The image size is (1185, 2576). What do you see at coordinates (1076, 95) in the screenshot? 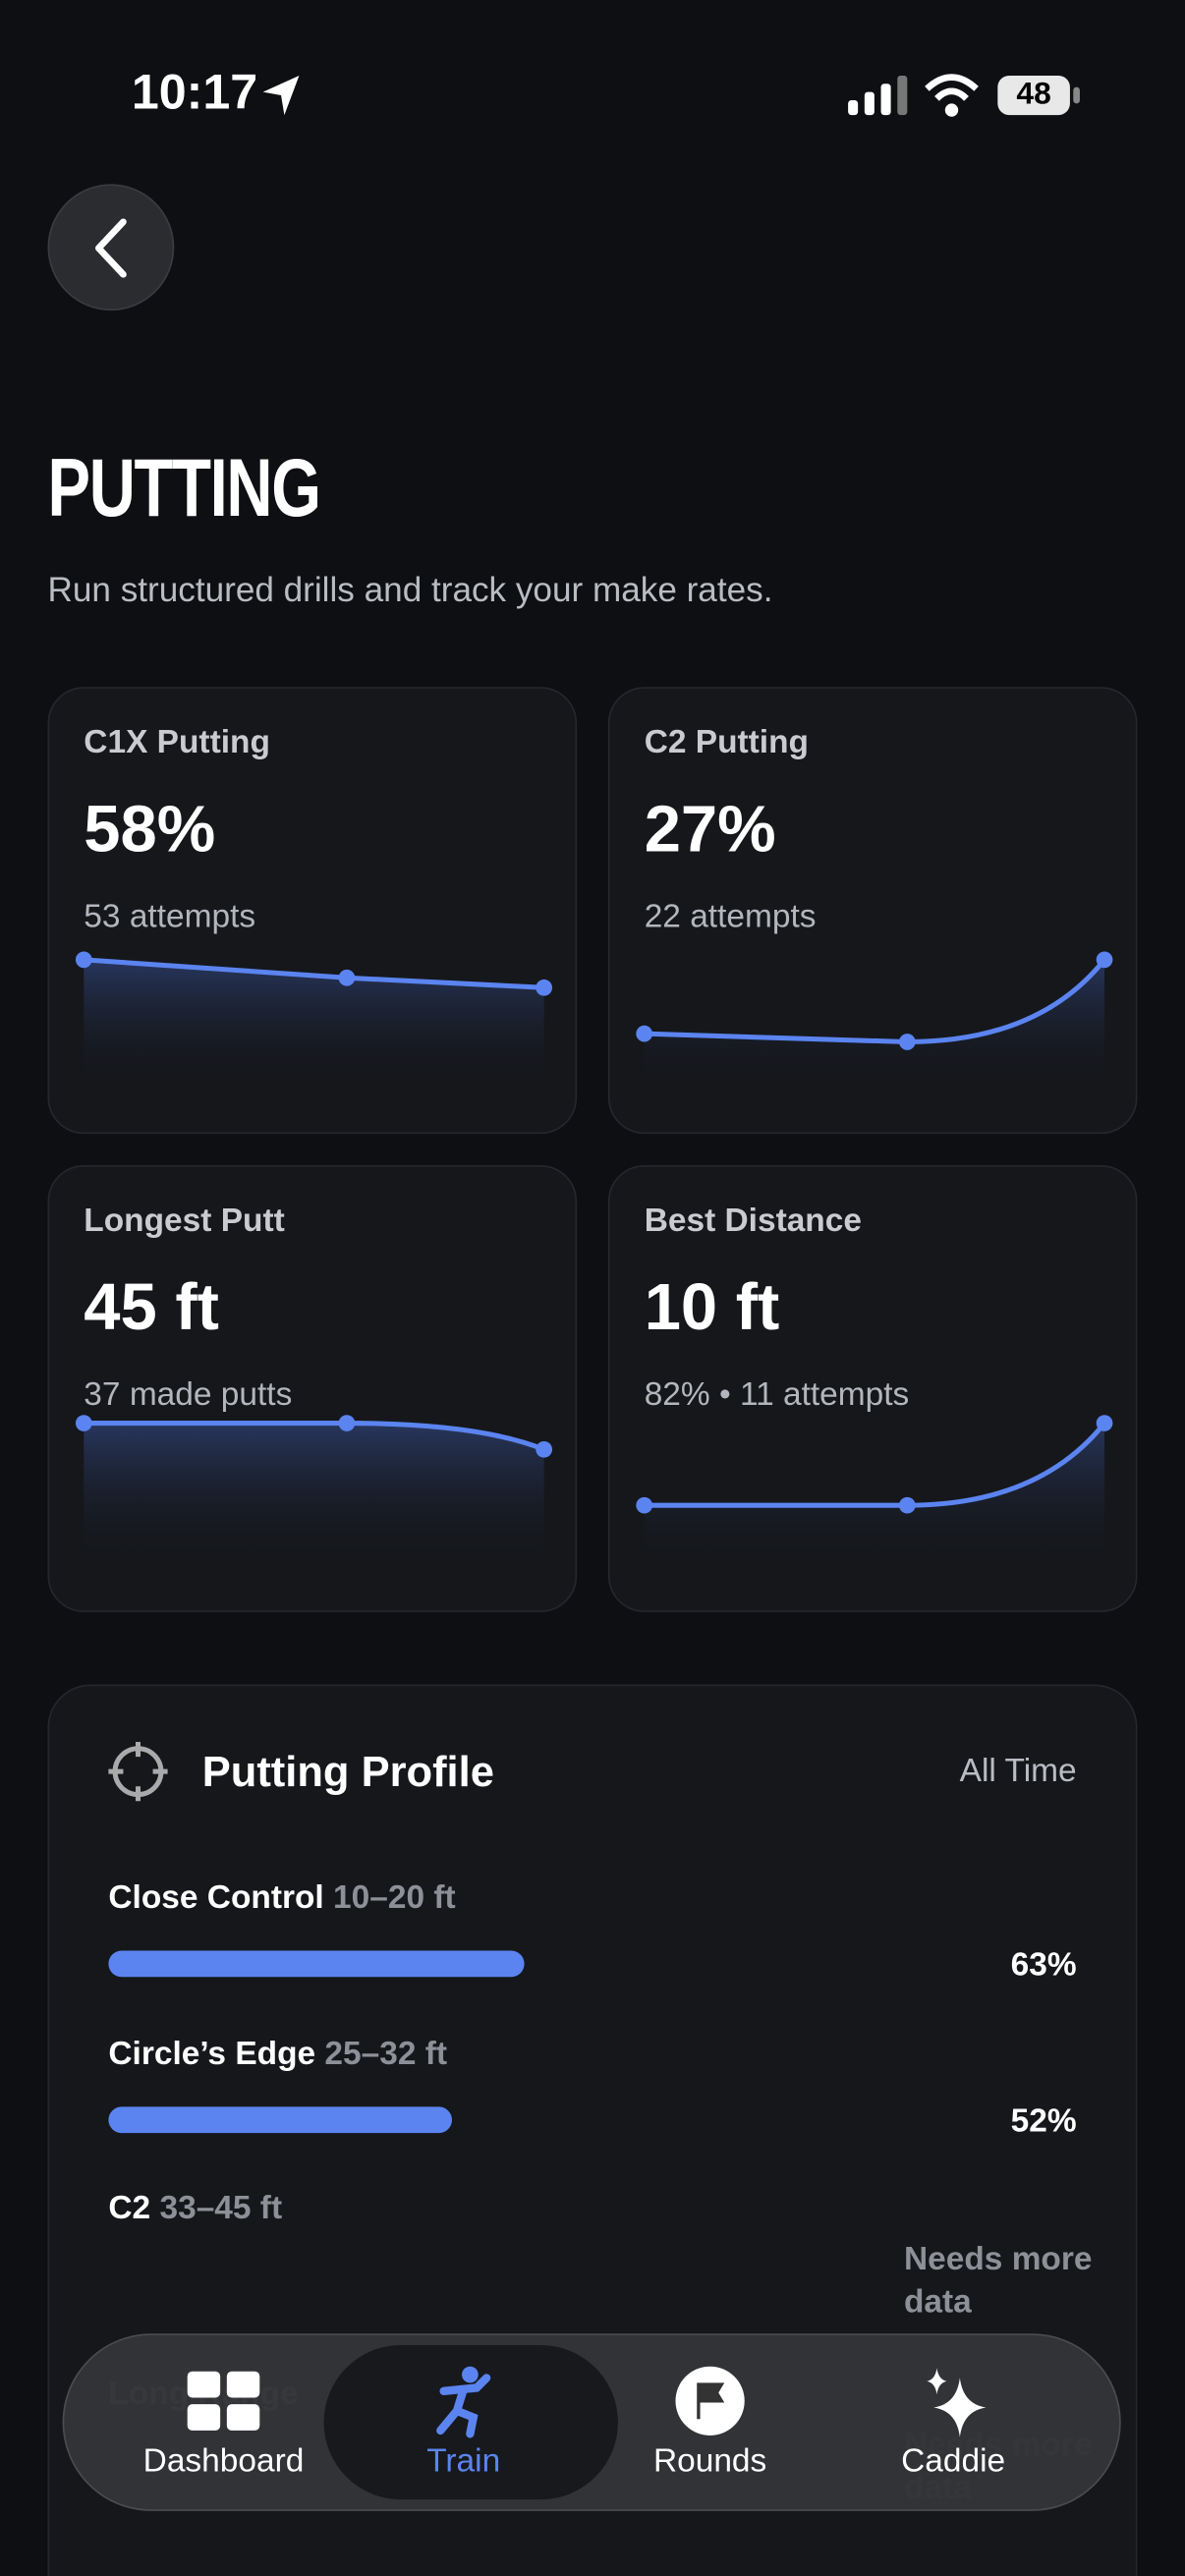
I see `battery-tip` at bounding box center [1076, 95].